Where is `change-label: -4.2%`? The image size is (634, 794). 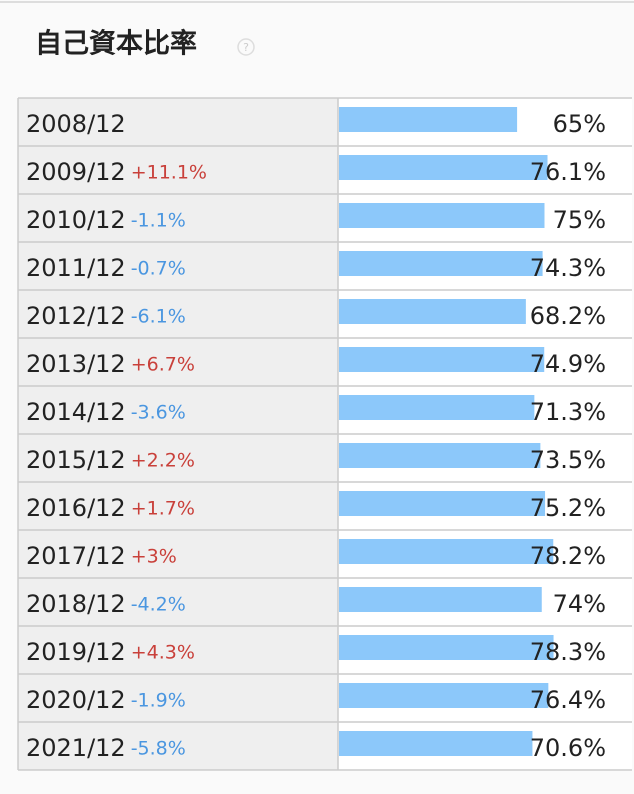
change-label: -4.2% is located at coordinates (158, 605).